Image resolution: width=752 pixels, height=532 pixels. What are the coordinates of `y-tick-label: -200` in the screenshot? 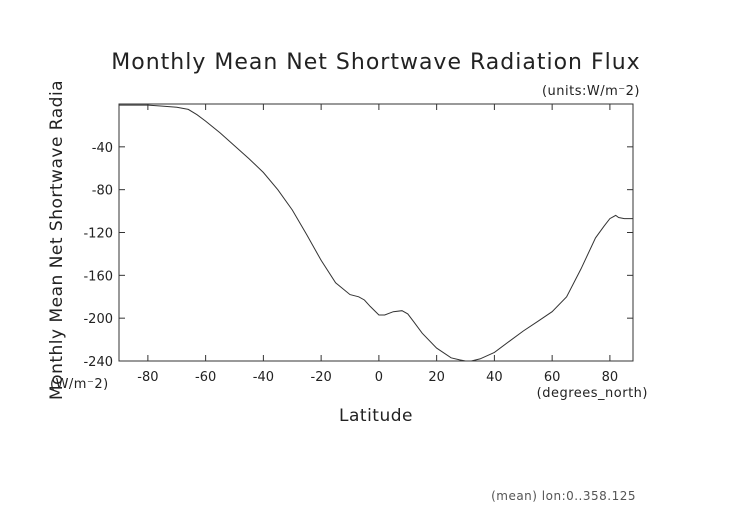 It's located at (98, 319).